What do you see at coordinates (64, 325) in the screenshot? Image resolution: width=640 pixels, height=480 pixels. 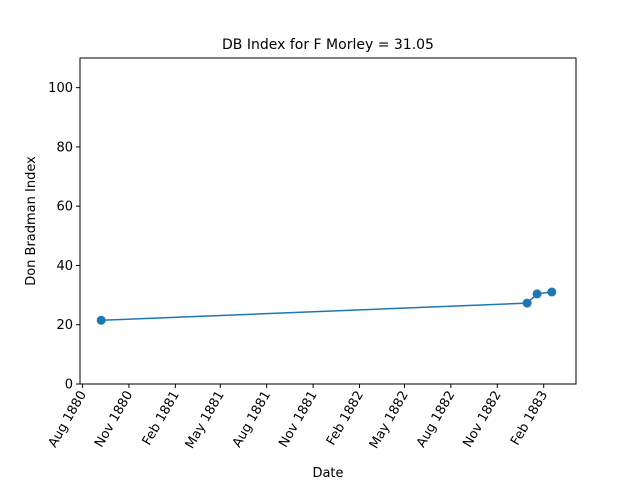 I see `y-tick-label: 20` at bounding box center [64, 325].